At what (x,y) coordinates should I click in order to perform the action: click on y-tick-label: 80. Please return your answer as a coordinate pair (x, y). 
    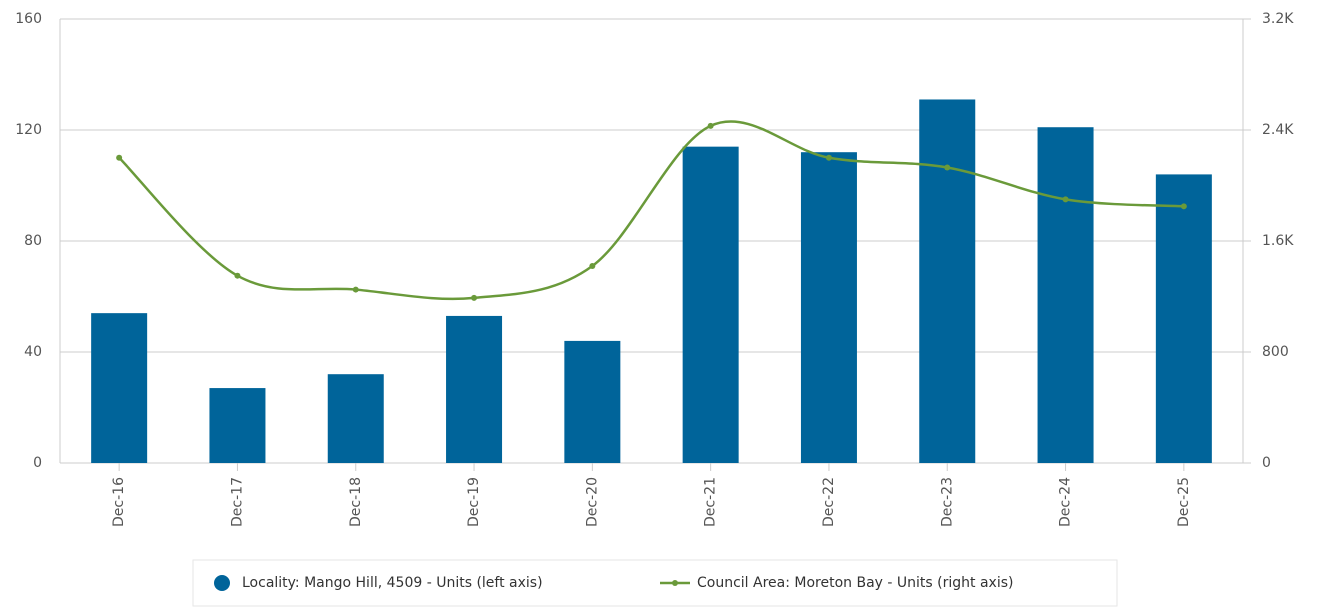
    Looking at the image, I should click on (33, 241).